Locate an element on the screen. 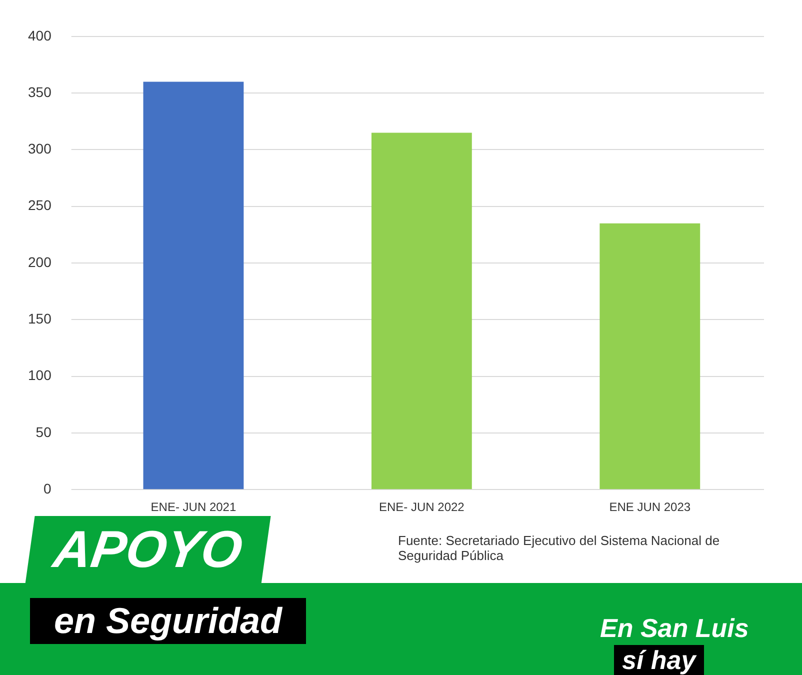 This screenshot has height=675, width=802. y-tick-label: 50 is located at coordinates (44, 432).